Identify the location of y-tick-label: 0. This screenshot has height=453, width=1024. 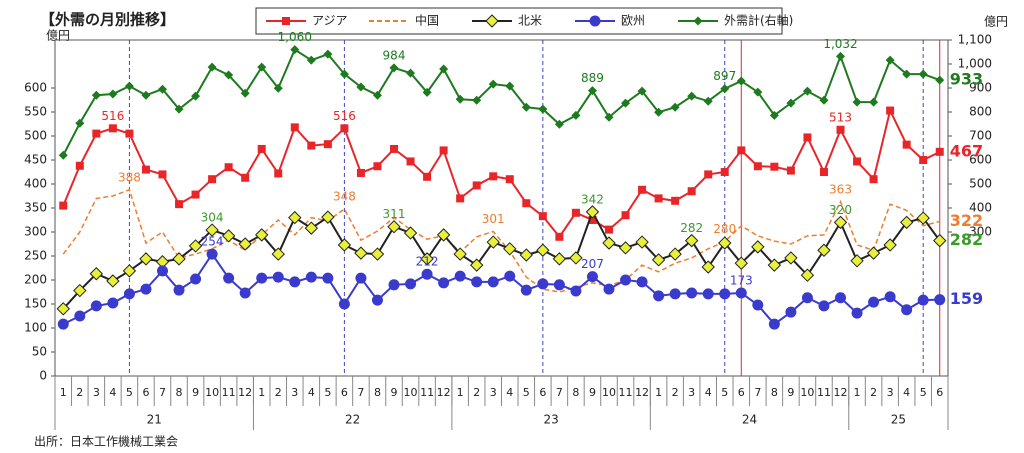
(43, 376).